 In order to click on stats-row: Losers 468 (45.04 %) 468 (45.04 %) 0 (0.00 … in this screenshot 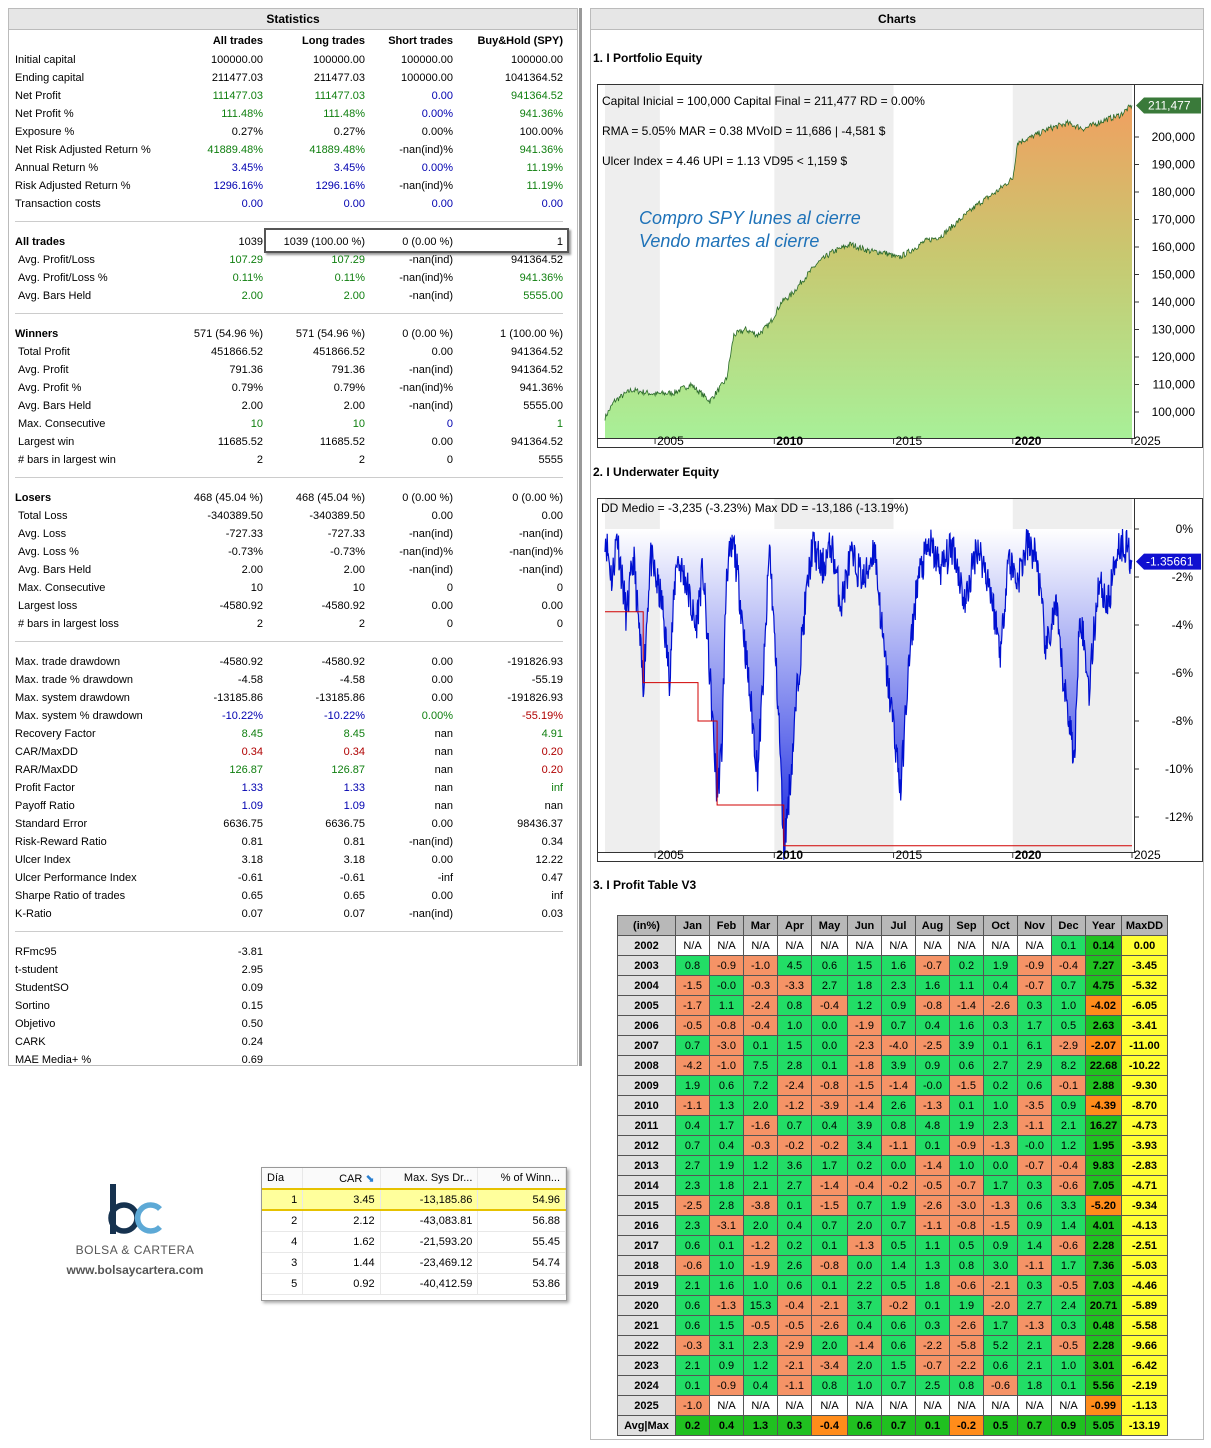, I will do `click(294, 498)`.